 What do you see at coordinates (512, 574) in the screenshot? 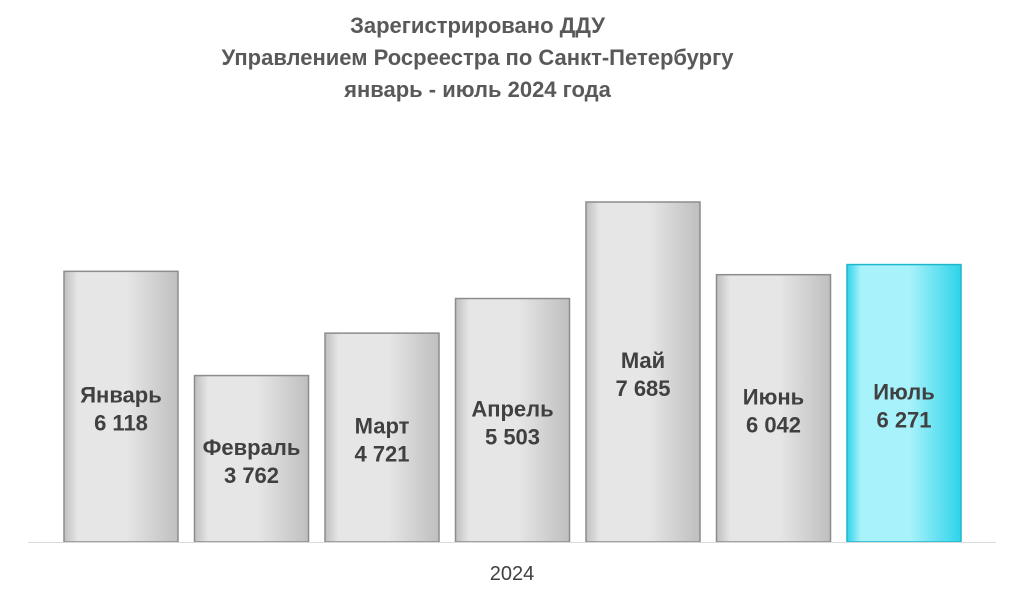
I see `x-axis-label: 2024` at bounding box center [512, 574].